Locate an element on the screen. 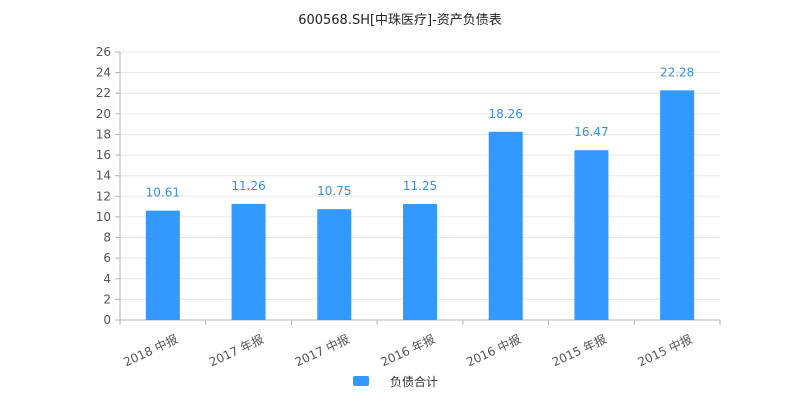 This screenshot has width=800, height=404. data-label: 18.26 is located at coordinates (506, 114).